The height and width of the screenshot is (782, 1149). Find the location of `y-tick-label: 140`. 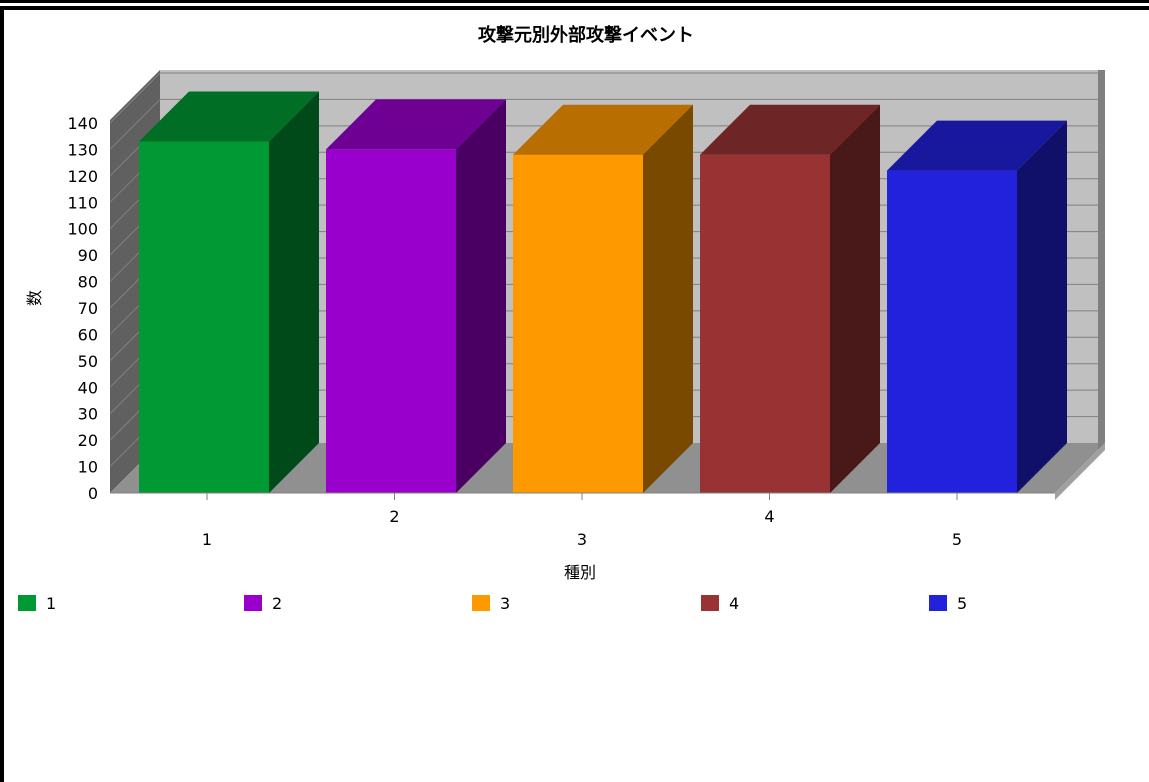

y-tick-label: 140 is located at coordinates (82, 123).